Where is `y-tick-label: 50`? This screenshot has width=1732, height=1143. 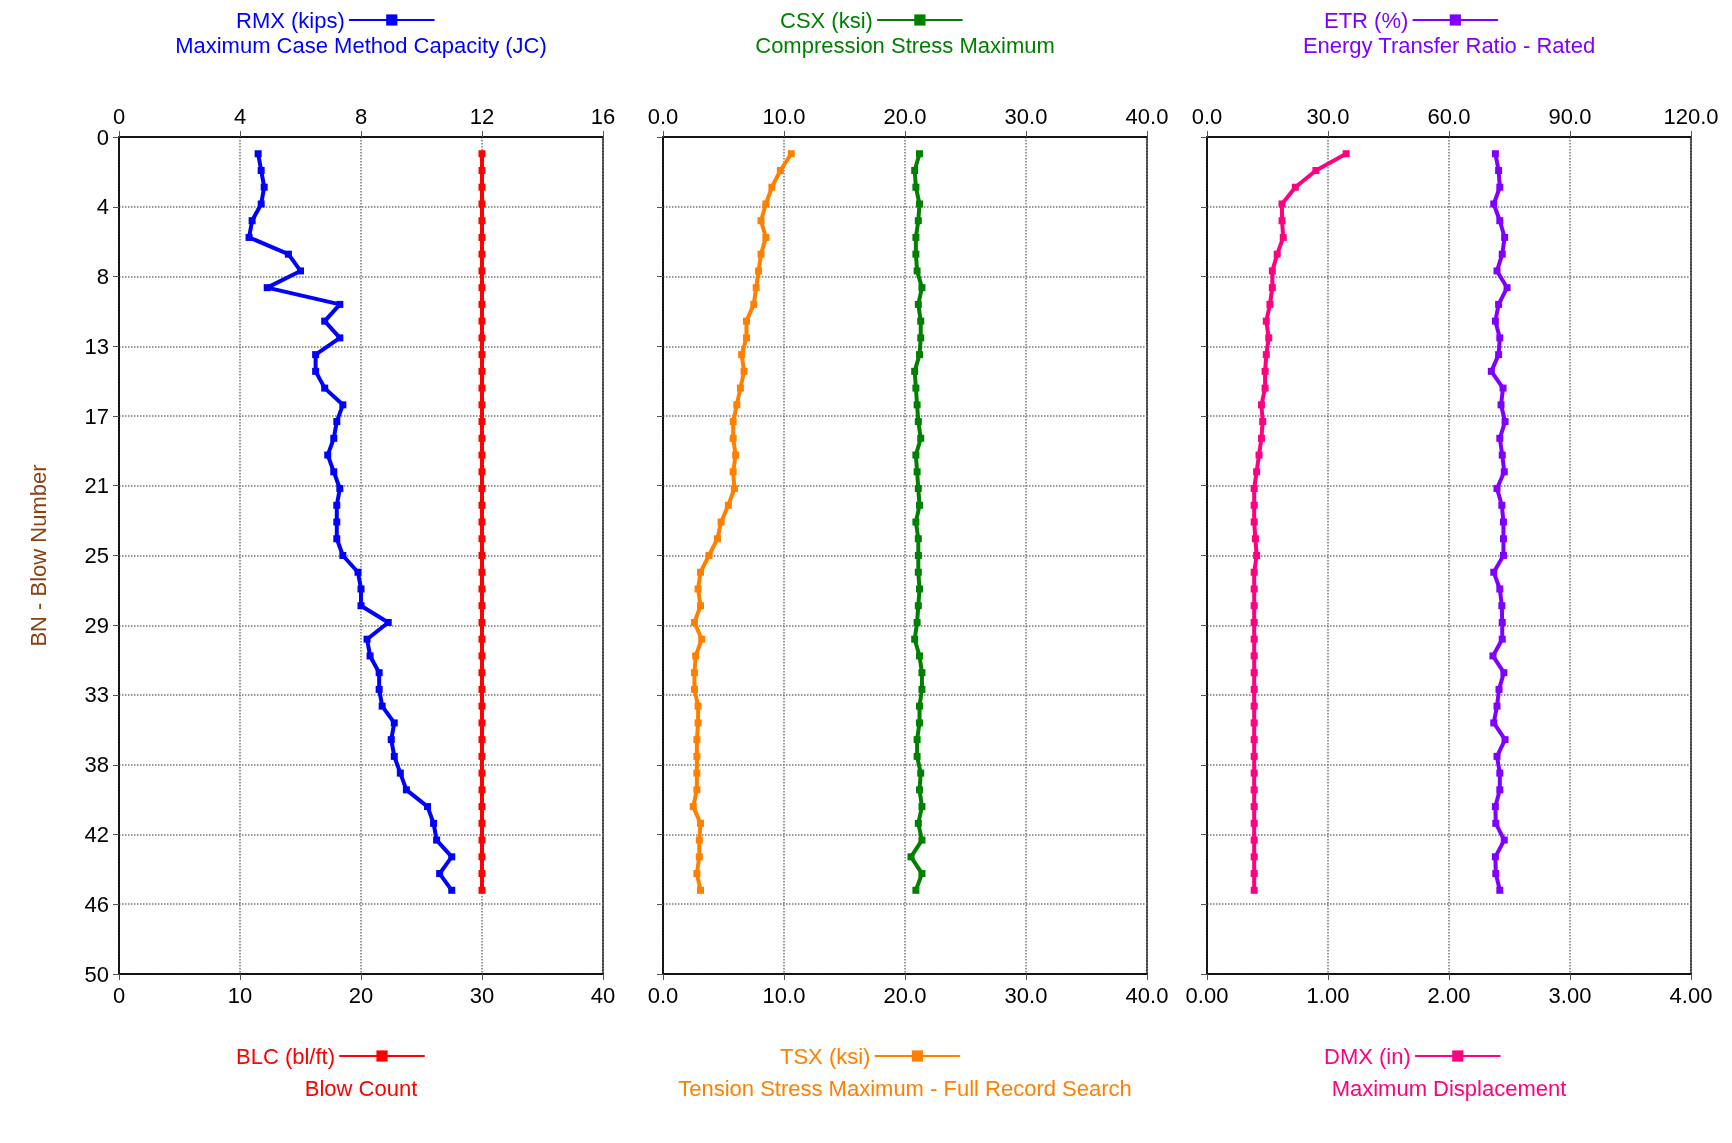 y-tick-label: 50 is located at coordinates (96, 974).